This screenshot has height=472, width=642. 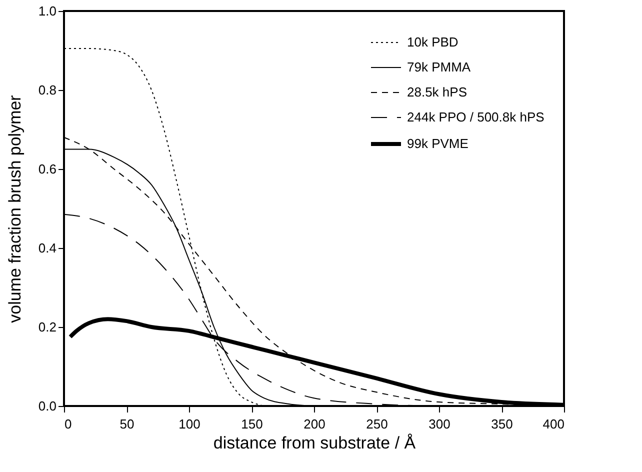 I want to click on legend-label: 99k PVME, so click(x=438, y=143).